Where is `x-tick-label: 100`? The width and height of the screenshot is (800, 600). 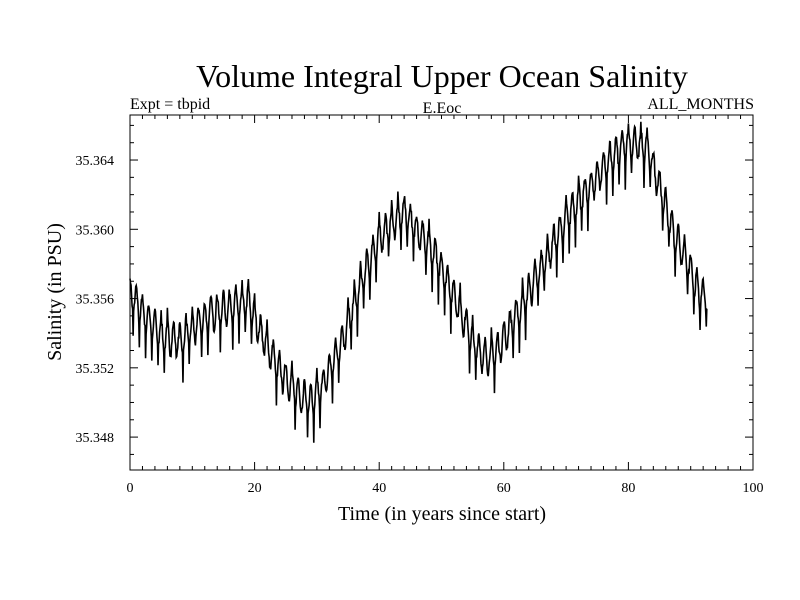
x-tick-label: 100 is located at coordinates (753, 488).